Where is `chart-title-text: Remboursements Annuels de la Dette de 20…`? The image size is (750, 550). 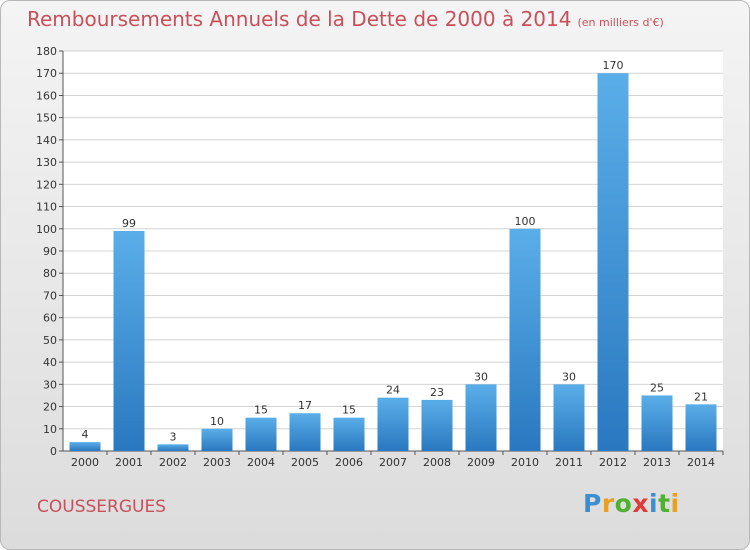 chart-title-text: Remboursements Annuels de la Dette de 20… is located at coordinates (299, 19).